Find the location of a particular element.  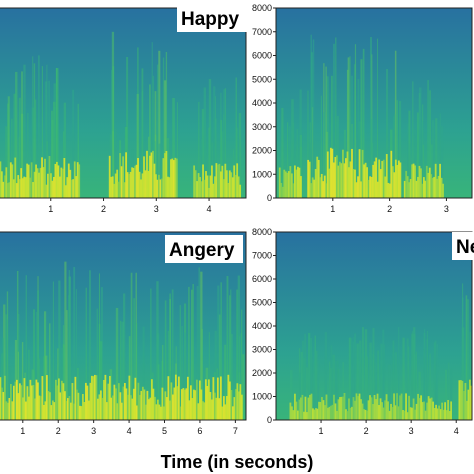

x-tick-label: 5 is located at coordinates (164, 431).